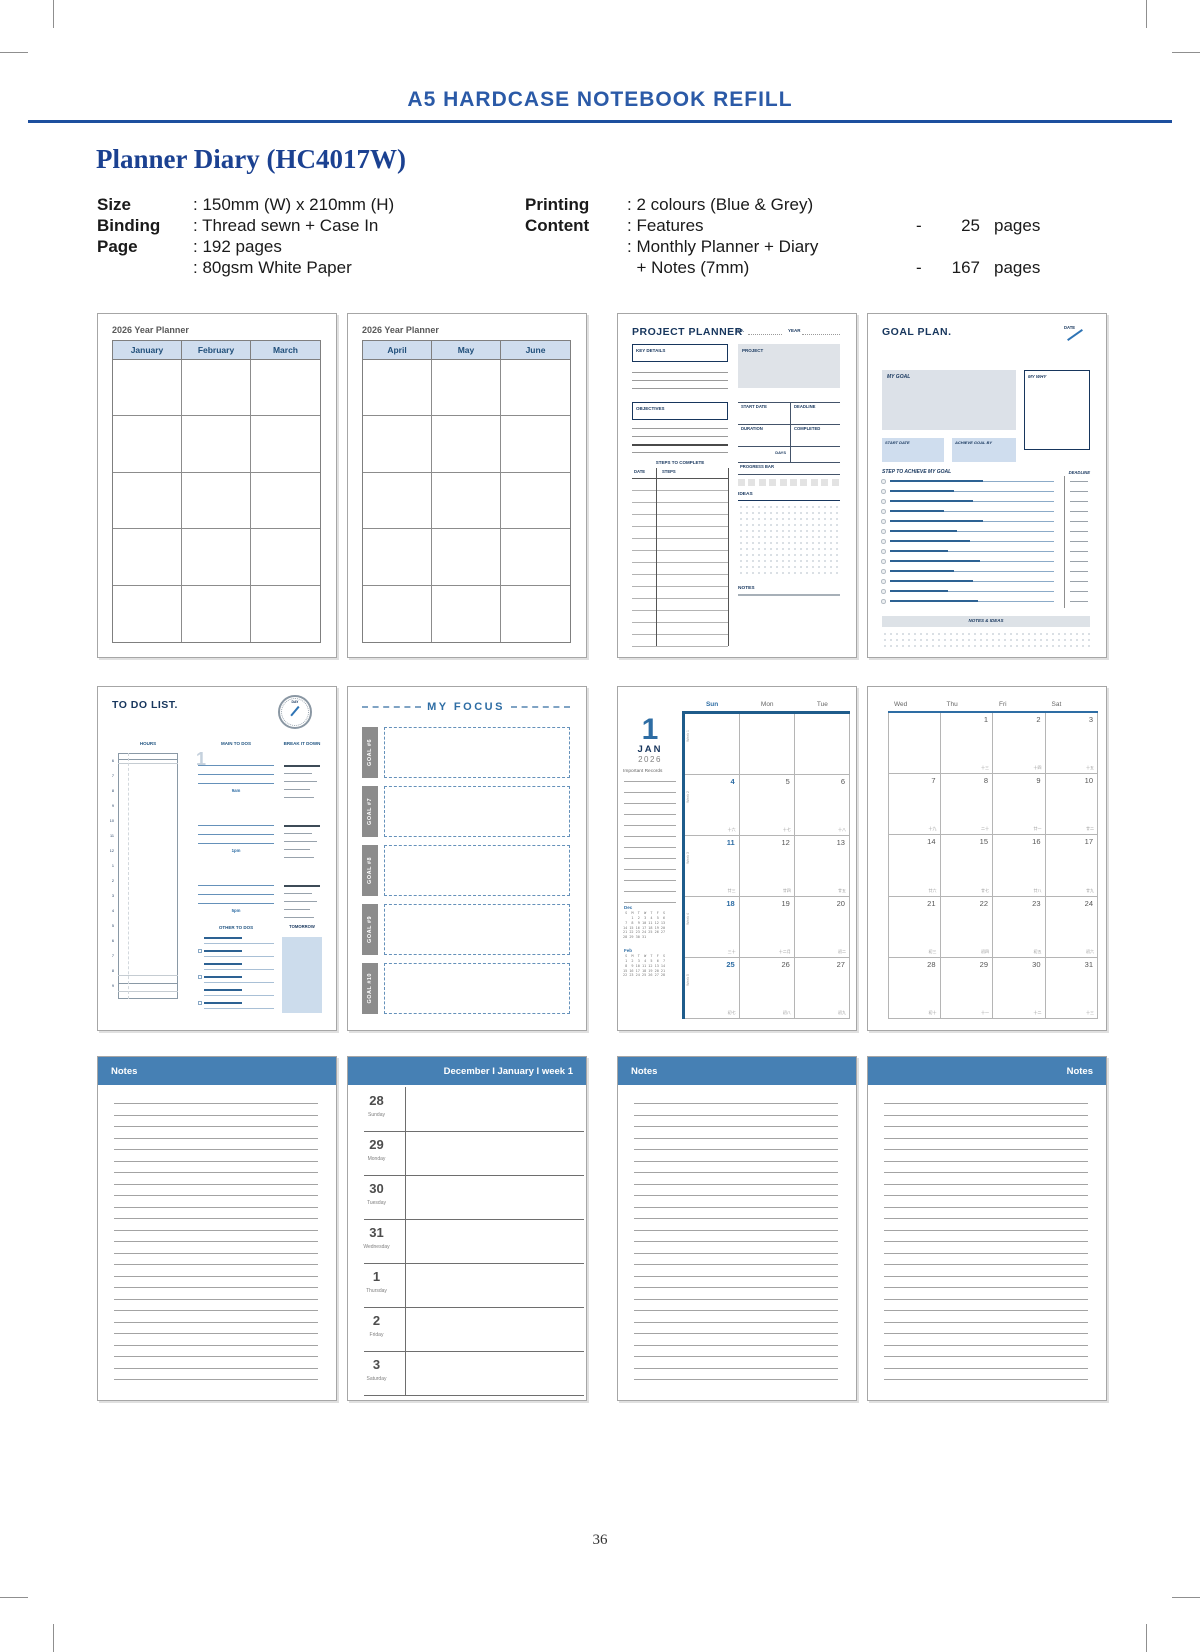  Describe the element at coordinates (376, 1100) in the screenshot. I see `weekday-number: 28` at that location.